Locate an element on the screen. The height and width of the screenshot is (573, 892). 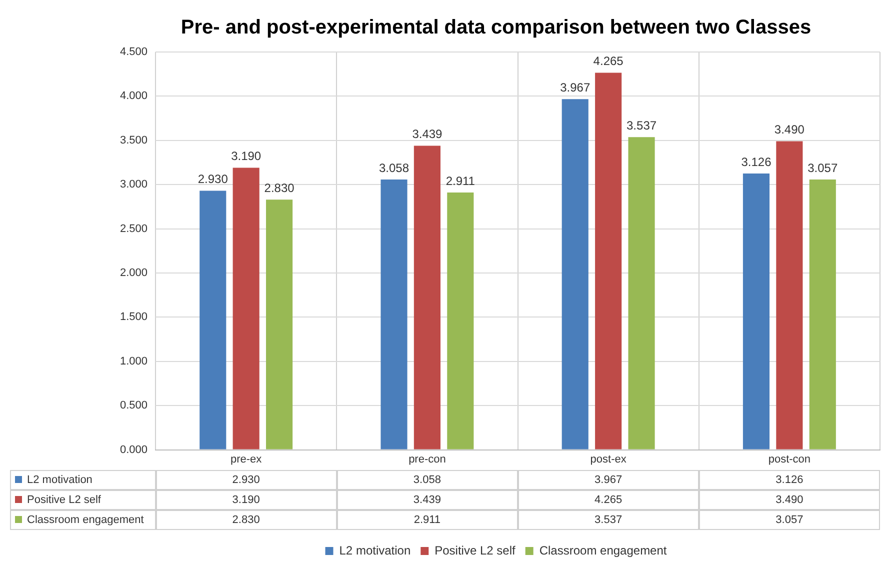
text: 2.911 is located at coordinates (460, 181).